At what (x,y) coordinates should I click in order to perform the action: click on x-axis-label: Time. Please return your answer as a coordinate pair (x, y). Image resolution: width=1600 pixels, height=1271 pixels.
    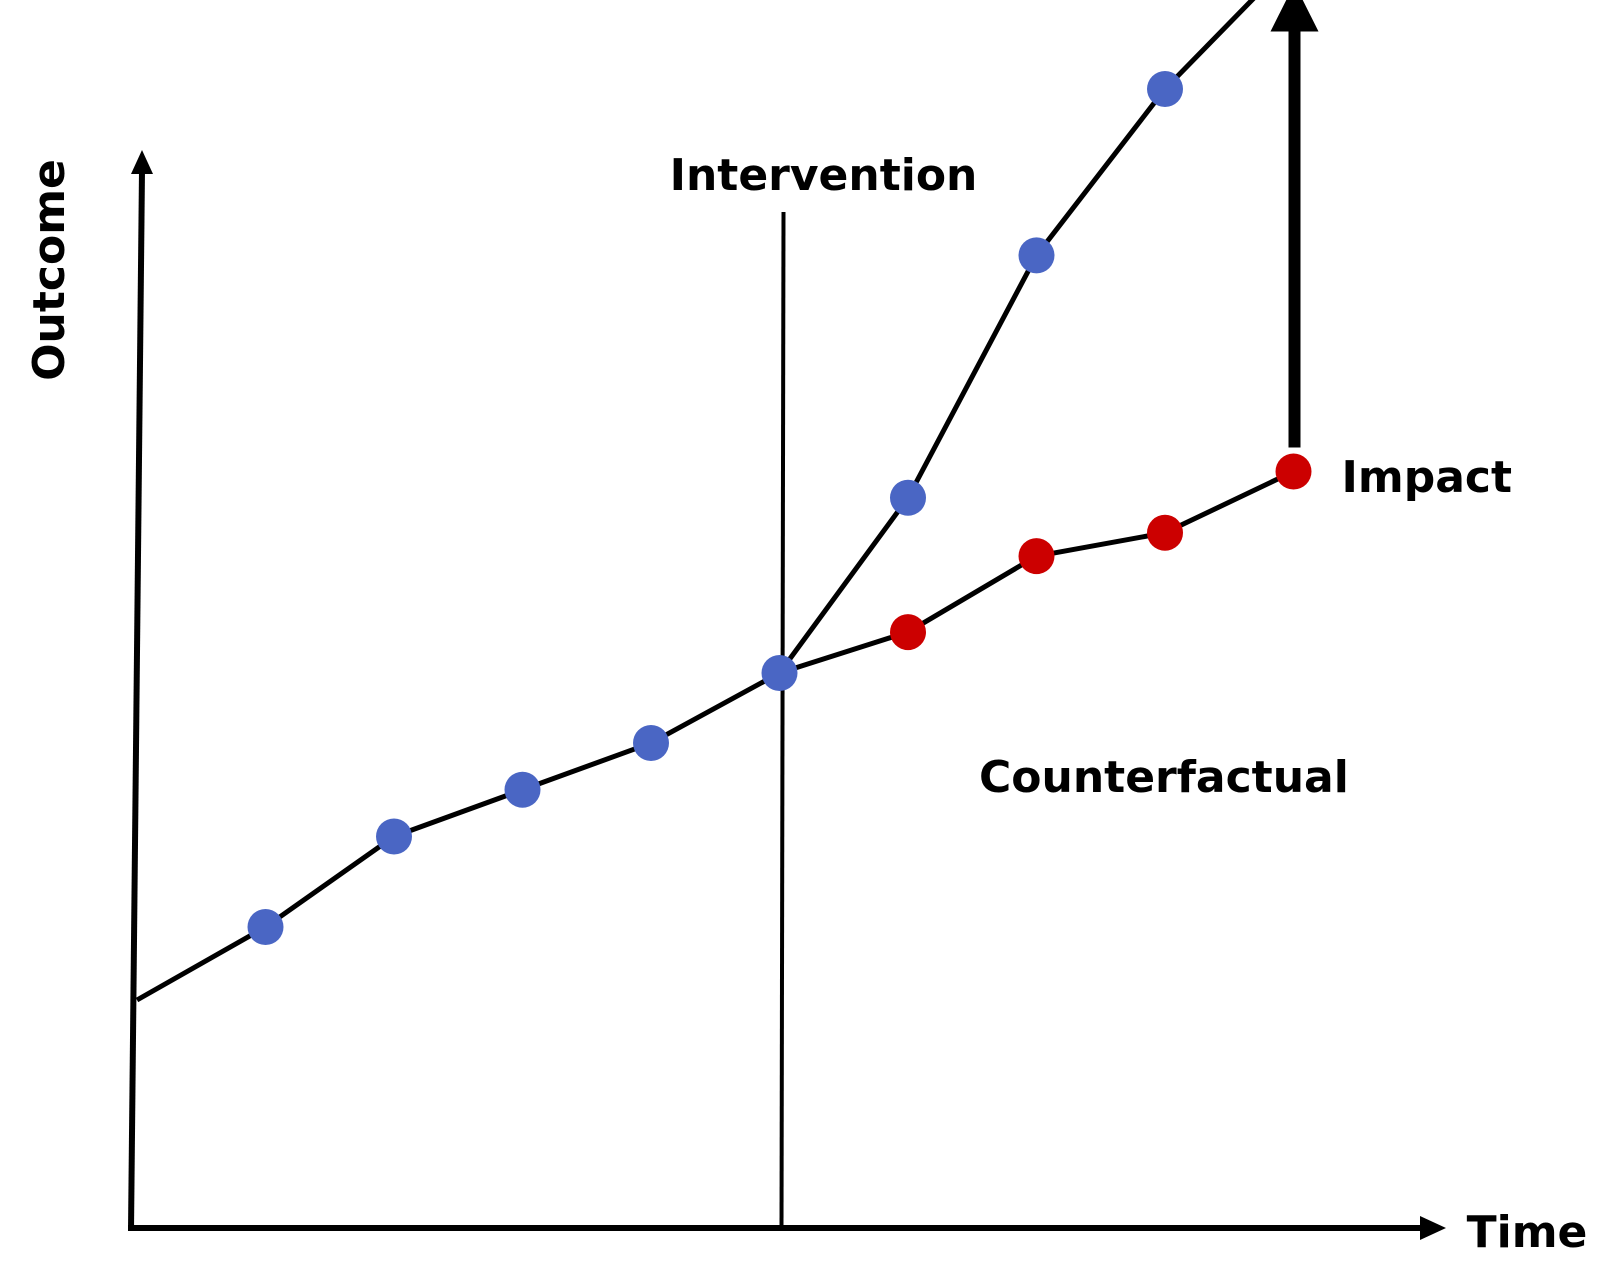
    Looking at the image, I should click on (1527, 1232).